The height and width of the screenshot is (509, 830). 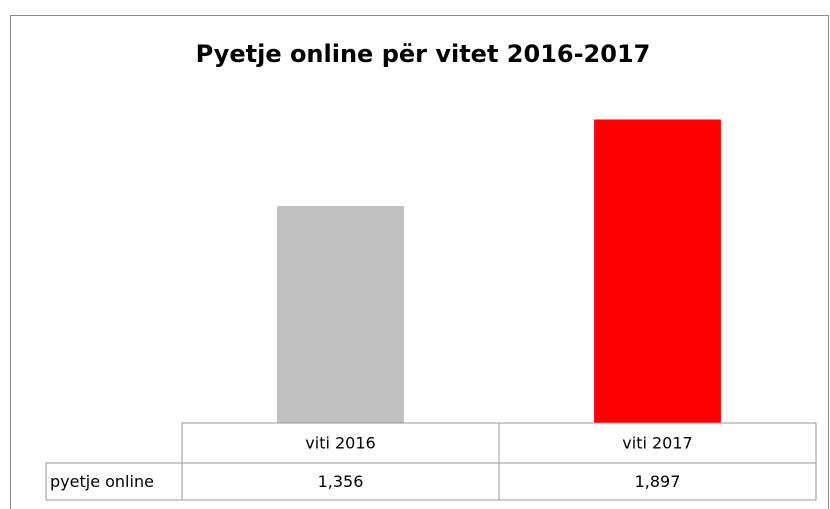 I want to click on category-label: viti 2016, so click(x=340, y=443).